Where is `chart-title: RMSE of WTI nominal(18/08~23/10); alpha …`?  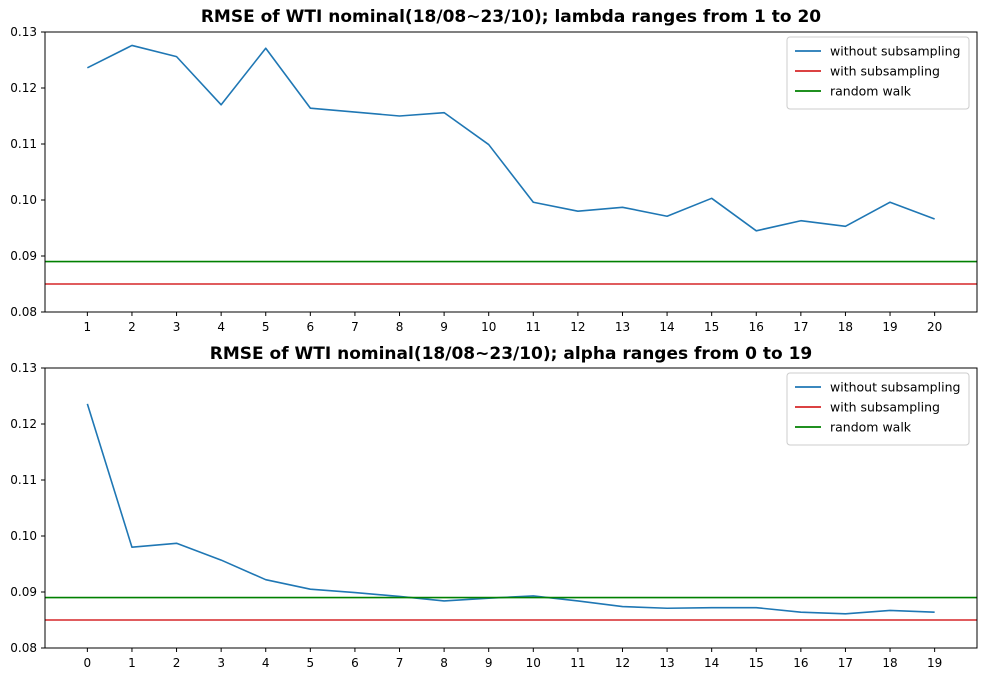
chart-title: RMSE of WTI nominal(18/08~23/10); alpha … is located at coordinates (511, 354).